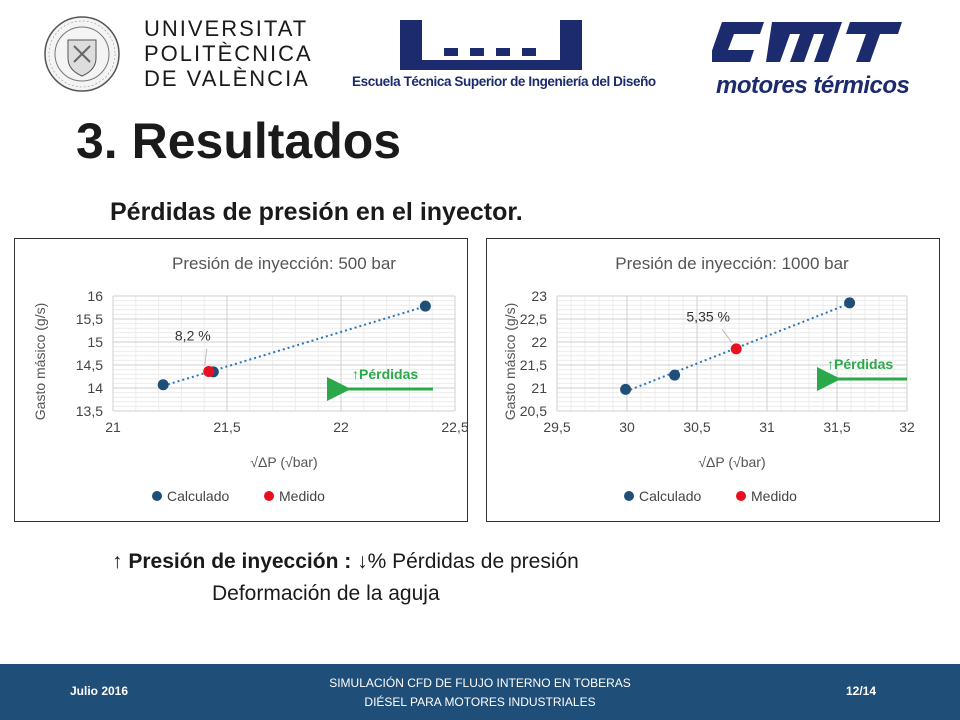 The width and height of the screenshot is (960, 720). I want to click on y-tick-label: 20,5, so click(533, 411).